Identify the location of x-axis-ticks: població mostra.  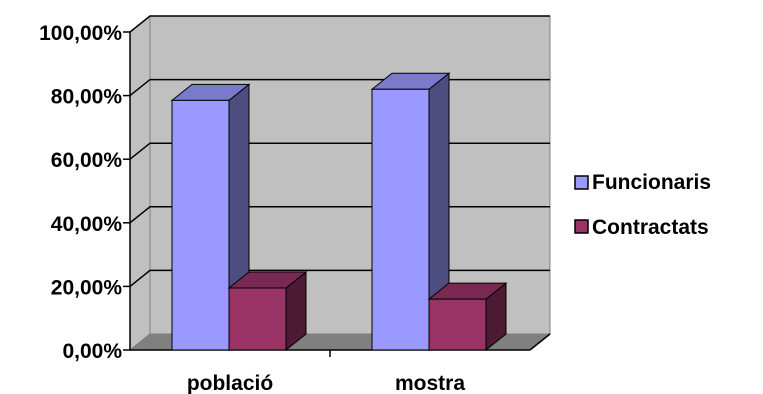
(326, 383).